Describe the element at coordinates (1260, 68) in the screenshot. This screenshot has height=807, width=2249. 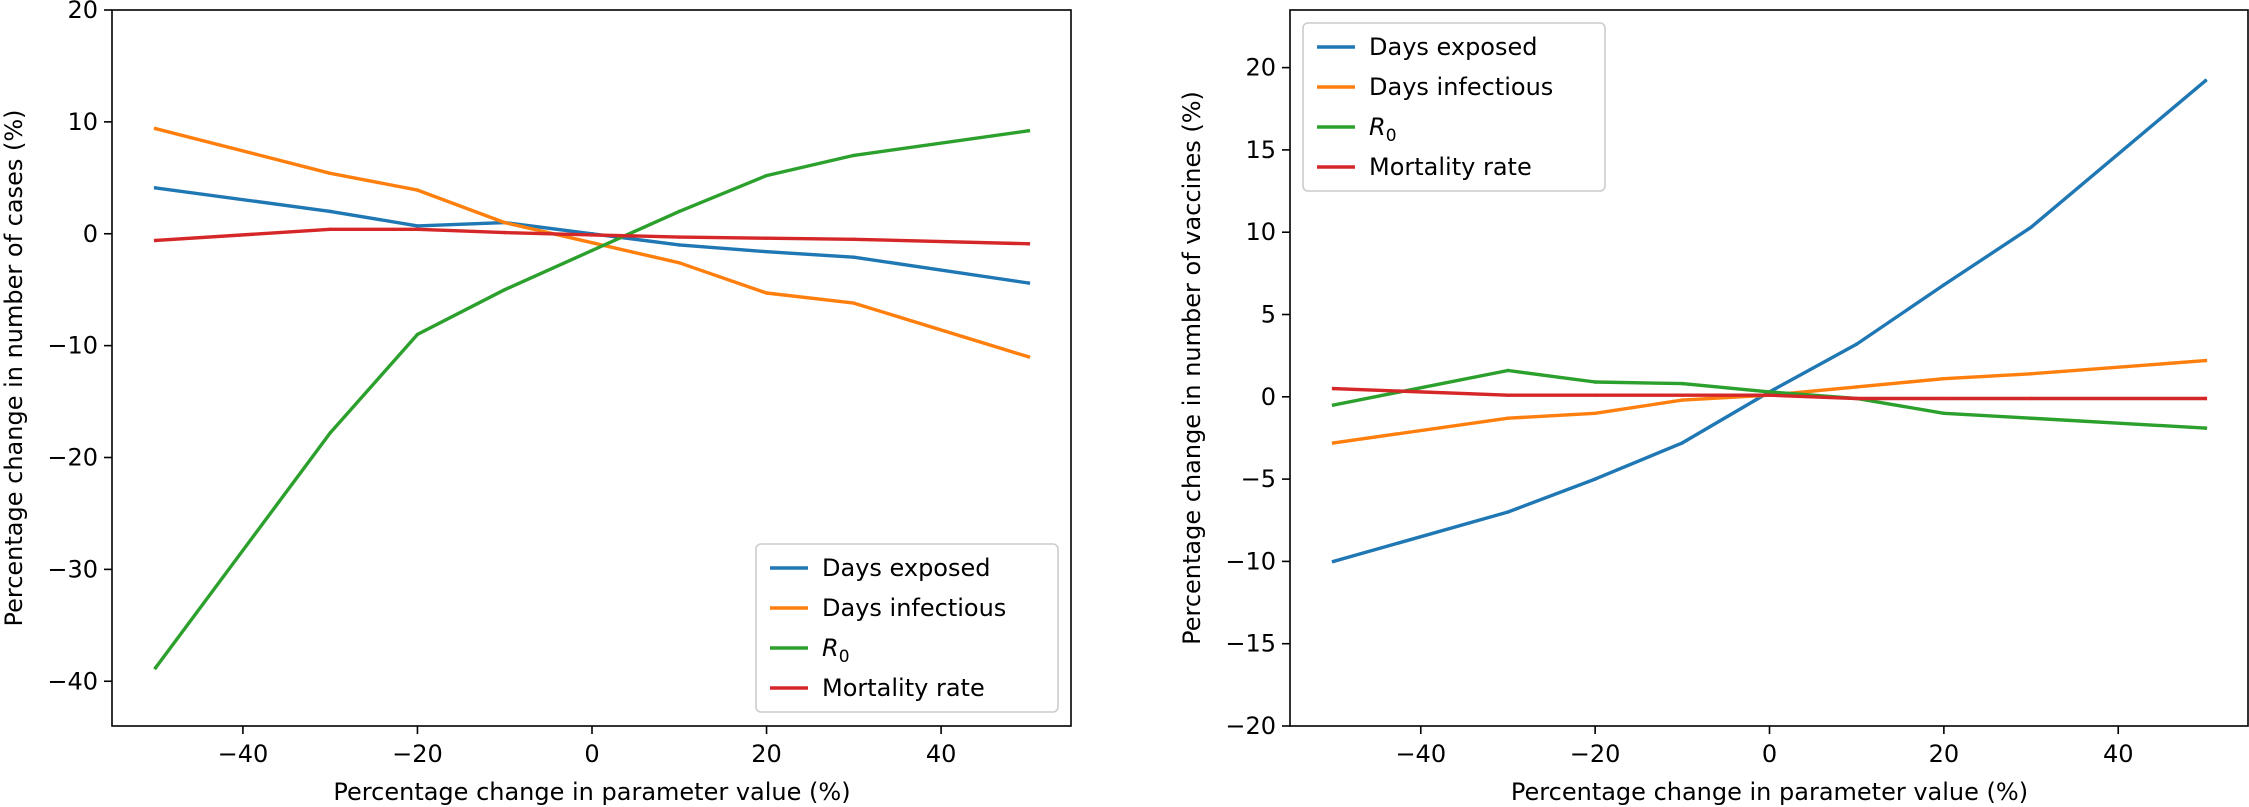
I see `y-tick-label: 20` at that location.